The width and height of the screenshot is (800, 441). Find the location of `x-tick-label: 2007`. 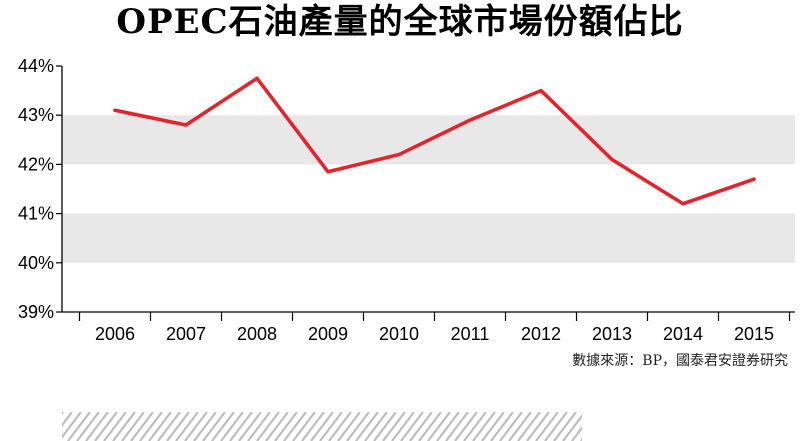

x-tick-label: 2007 is located at coordinates (186, 334).